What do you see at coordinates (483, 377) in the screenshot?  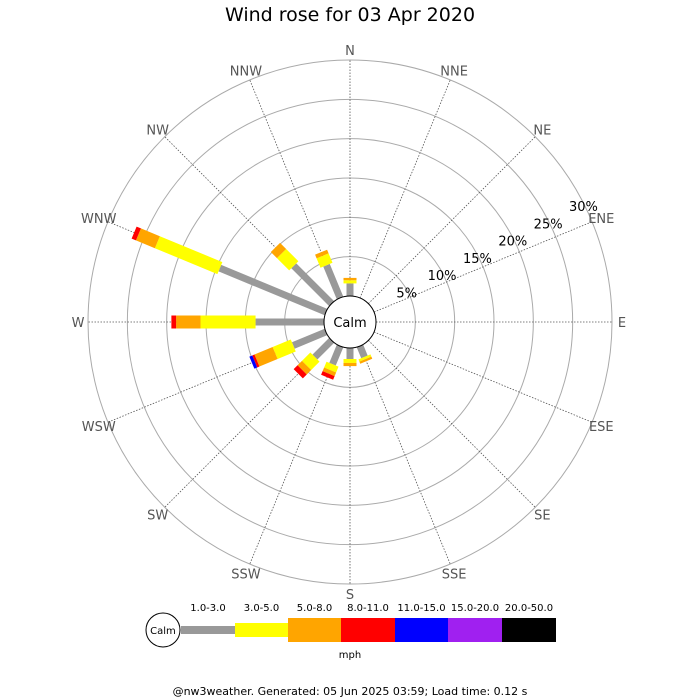 I see `spoke-ESE` at bounding box center [483, 377].